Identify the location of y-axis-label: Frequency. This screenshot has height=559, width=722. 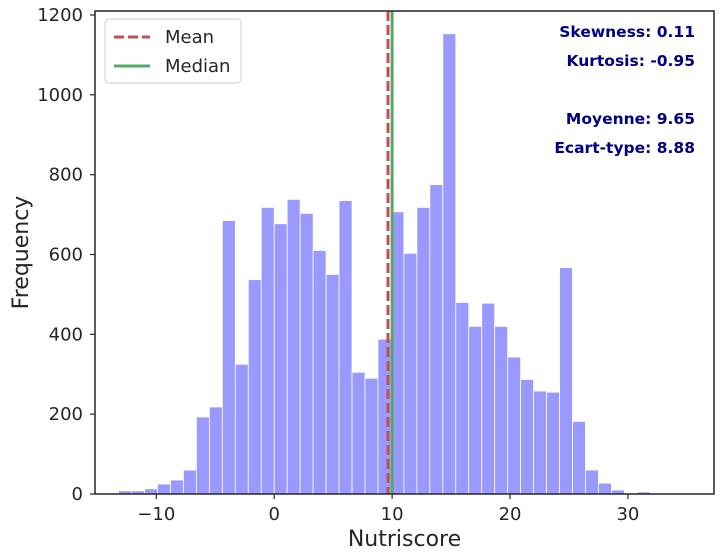
(21, 253).